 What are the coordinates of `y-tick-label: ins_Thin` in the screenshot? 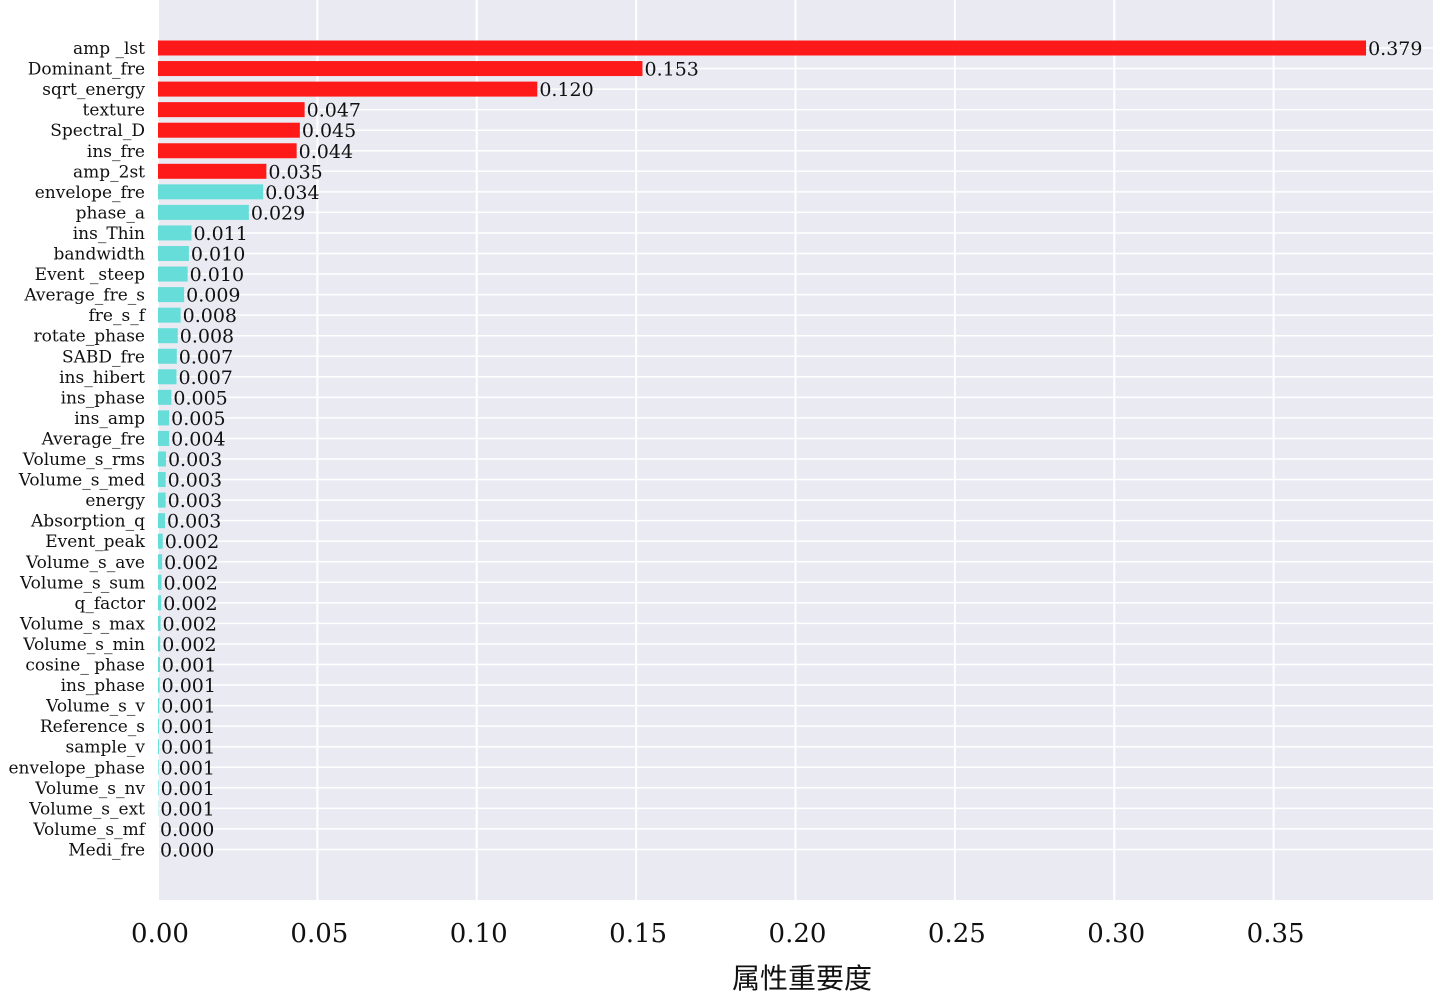 It's located at (109, 234).